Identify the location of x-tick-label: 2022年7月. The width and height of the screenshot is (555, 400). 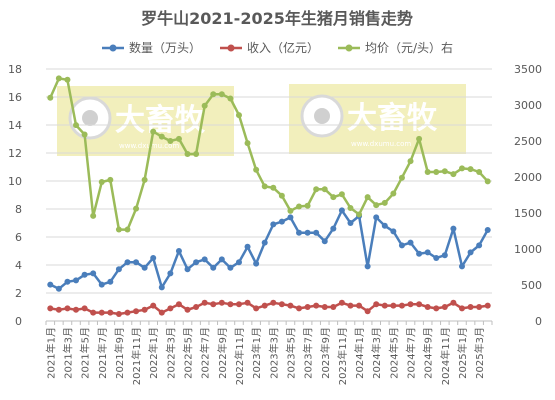
(205, 353).